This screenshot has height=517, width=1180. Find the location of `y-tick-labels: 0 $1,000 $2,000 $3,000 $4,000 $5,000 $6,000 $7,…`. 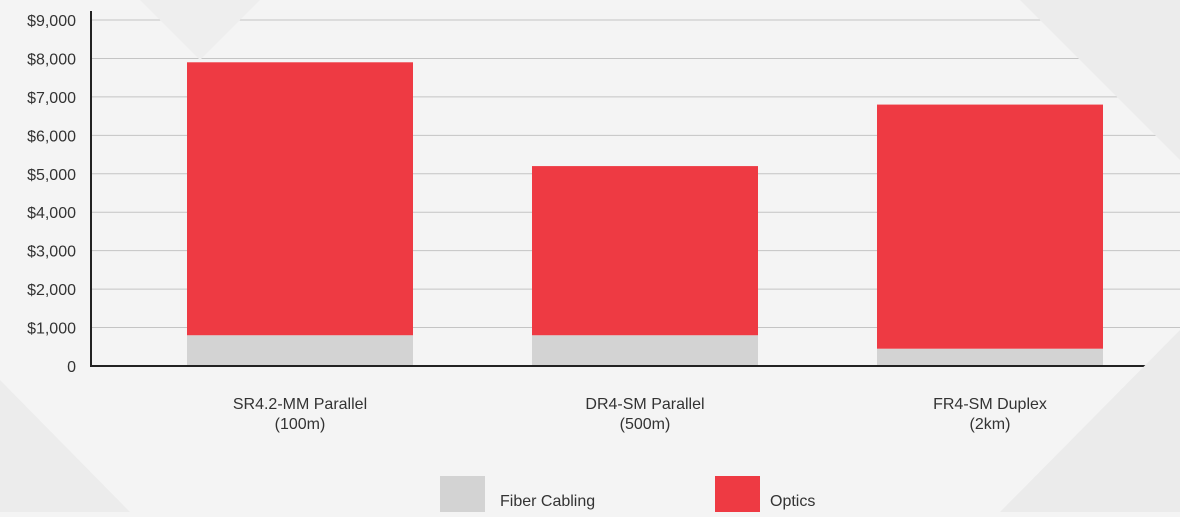

y-tick-labels: 0 $1,000 $2,000 $3,000 $4,000 $5,000 $6,000 $7,… is located at coordinates (51, 194).